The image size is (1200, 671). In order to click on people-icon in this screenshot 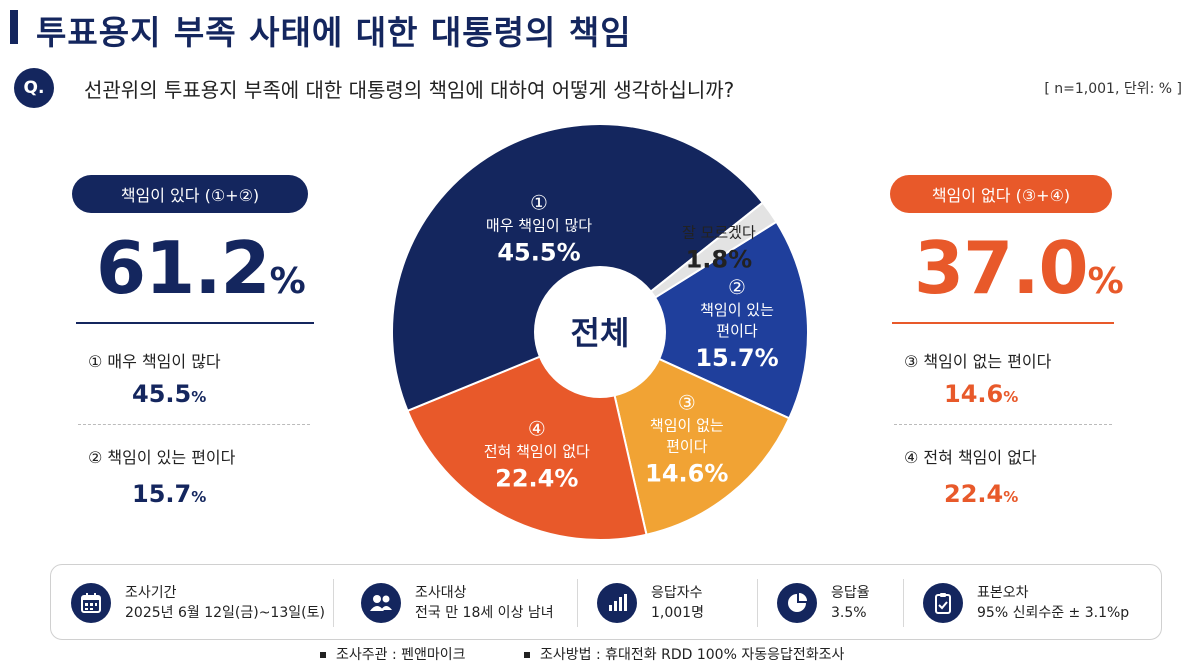, I will do `click(381, 603)`.